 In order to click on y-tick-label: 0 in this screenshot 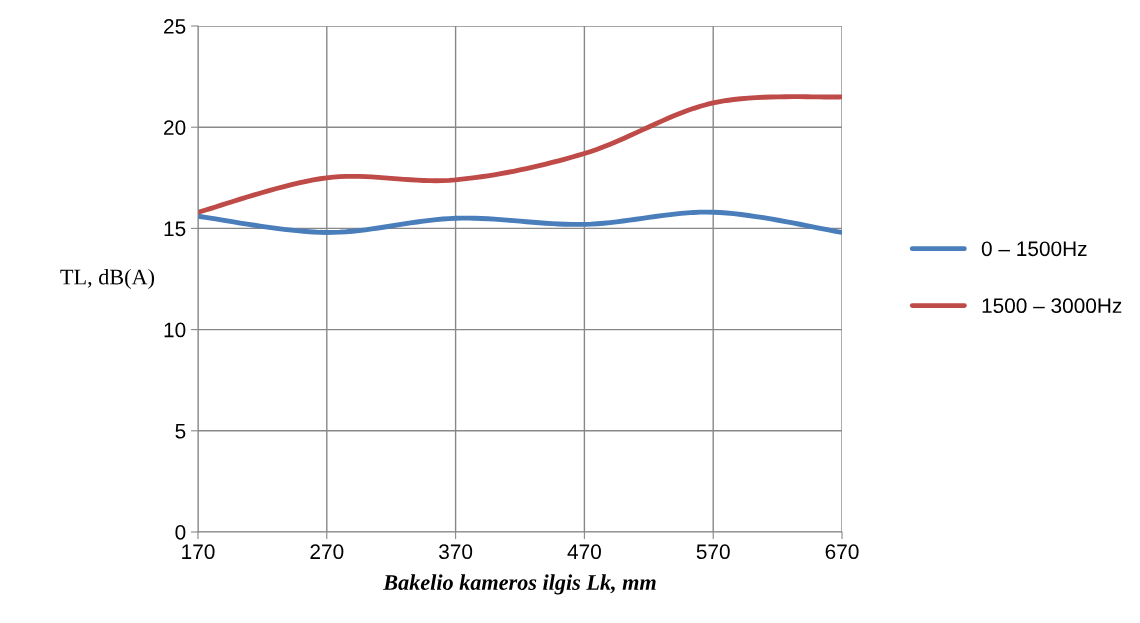, I will do `click(180, 532)`.